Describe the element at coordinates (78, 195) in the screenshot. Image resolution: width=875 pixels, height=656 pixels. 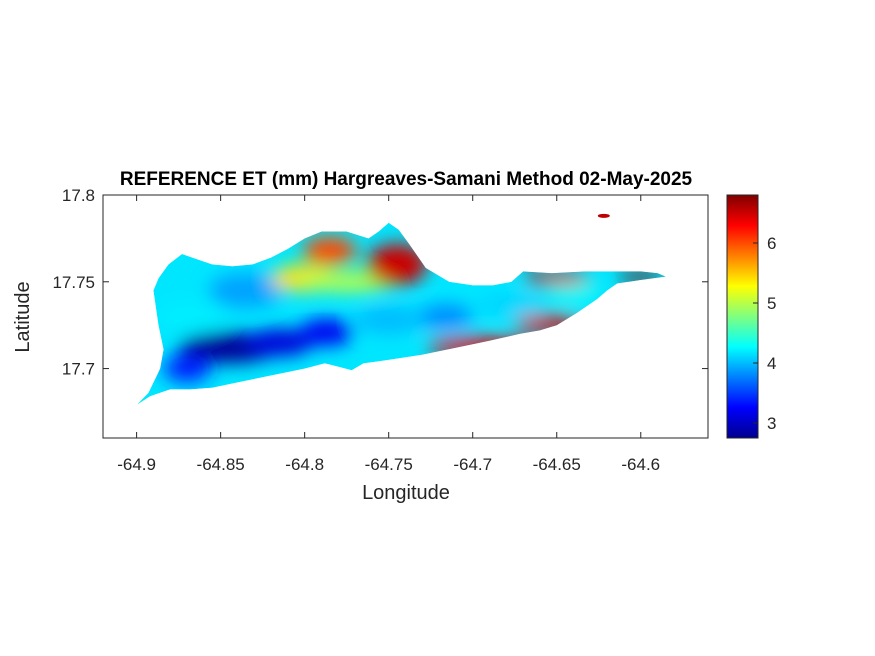
I see `y-tick-label: 17.8` at that location.